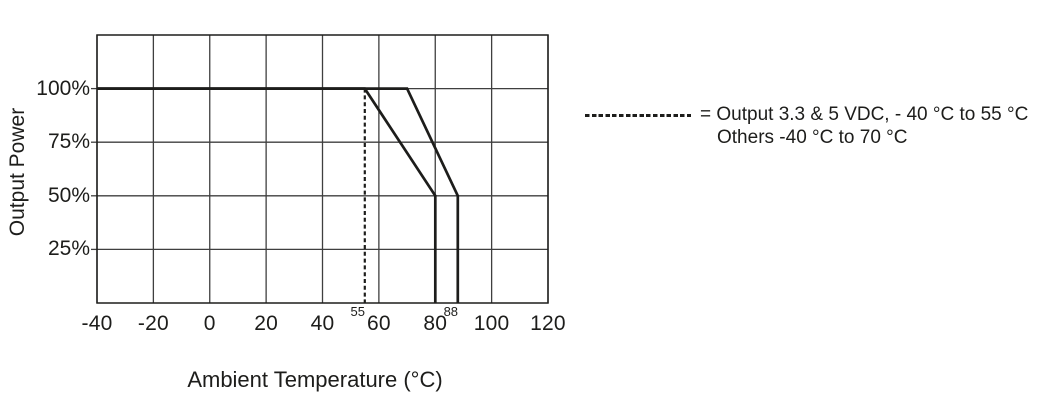 This screenshot has height=405, width=1055. Describe the element at coordinates (491, 323) in the screenshot. I see `x-tick-label: 100` at that location.